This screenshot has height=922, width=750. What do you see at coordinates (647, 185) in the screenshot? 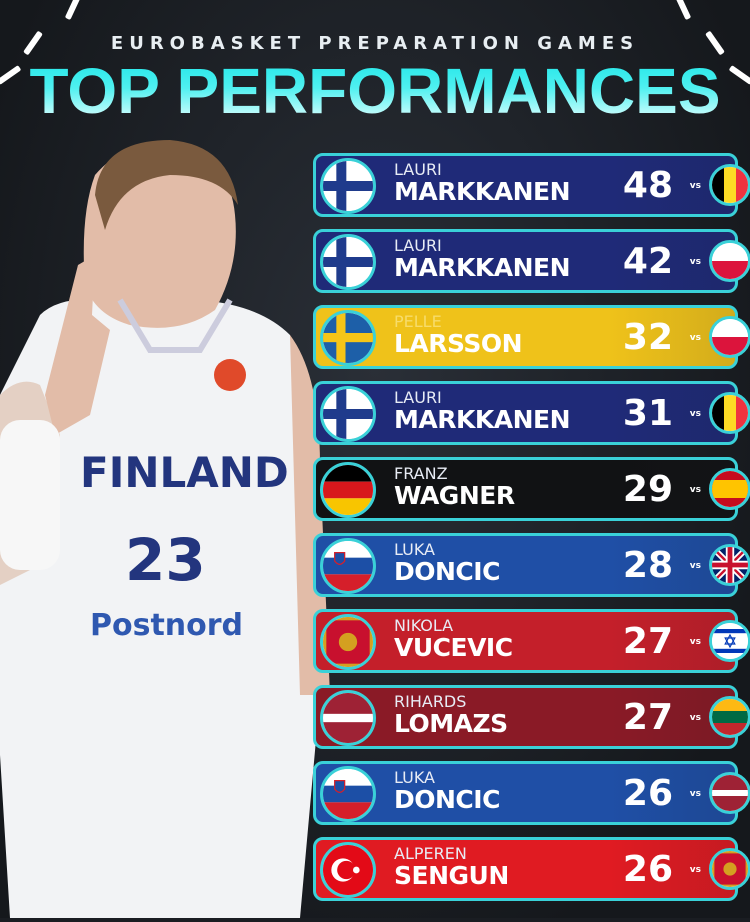
I see `points: 48` at bounding box center [647, 185].